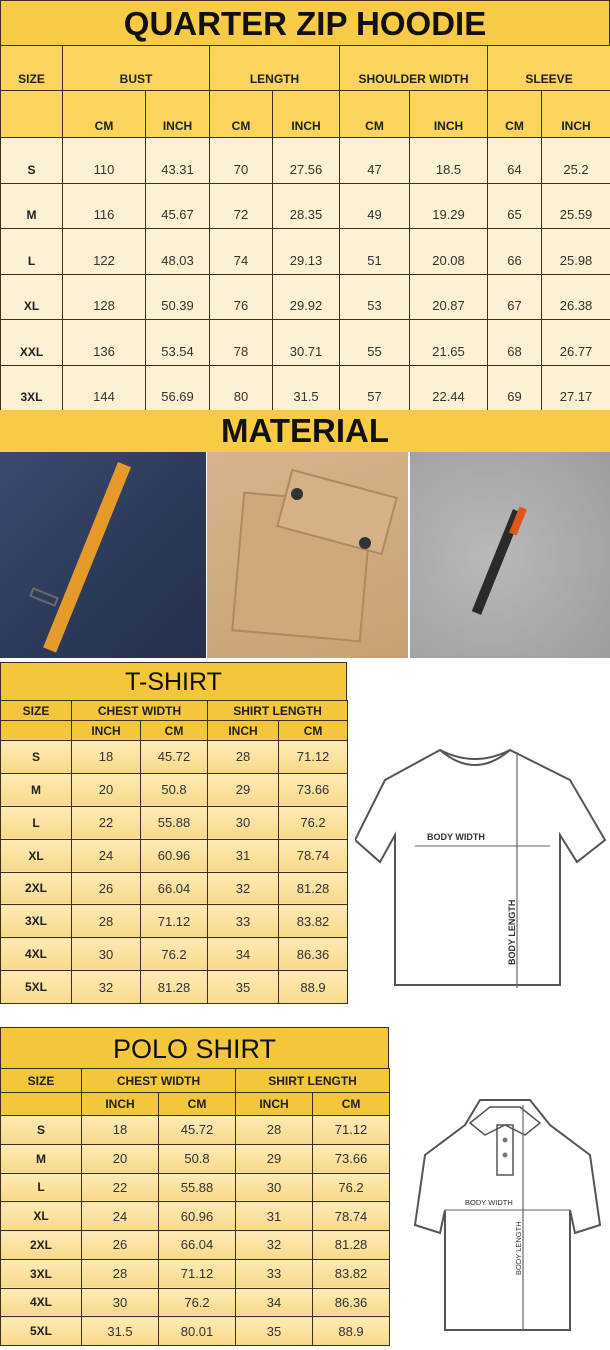  I want to click on group-header: SLEEVE, so click(548, 68).